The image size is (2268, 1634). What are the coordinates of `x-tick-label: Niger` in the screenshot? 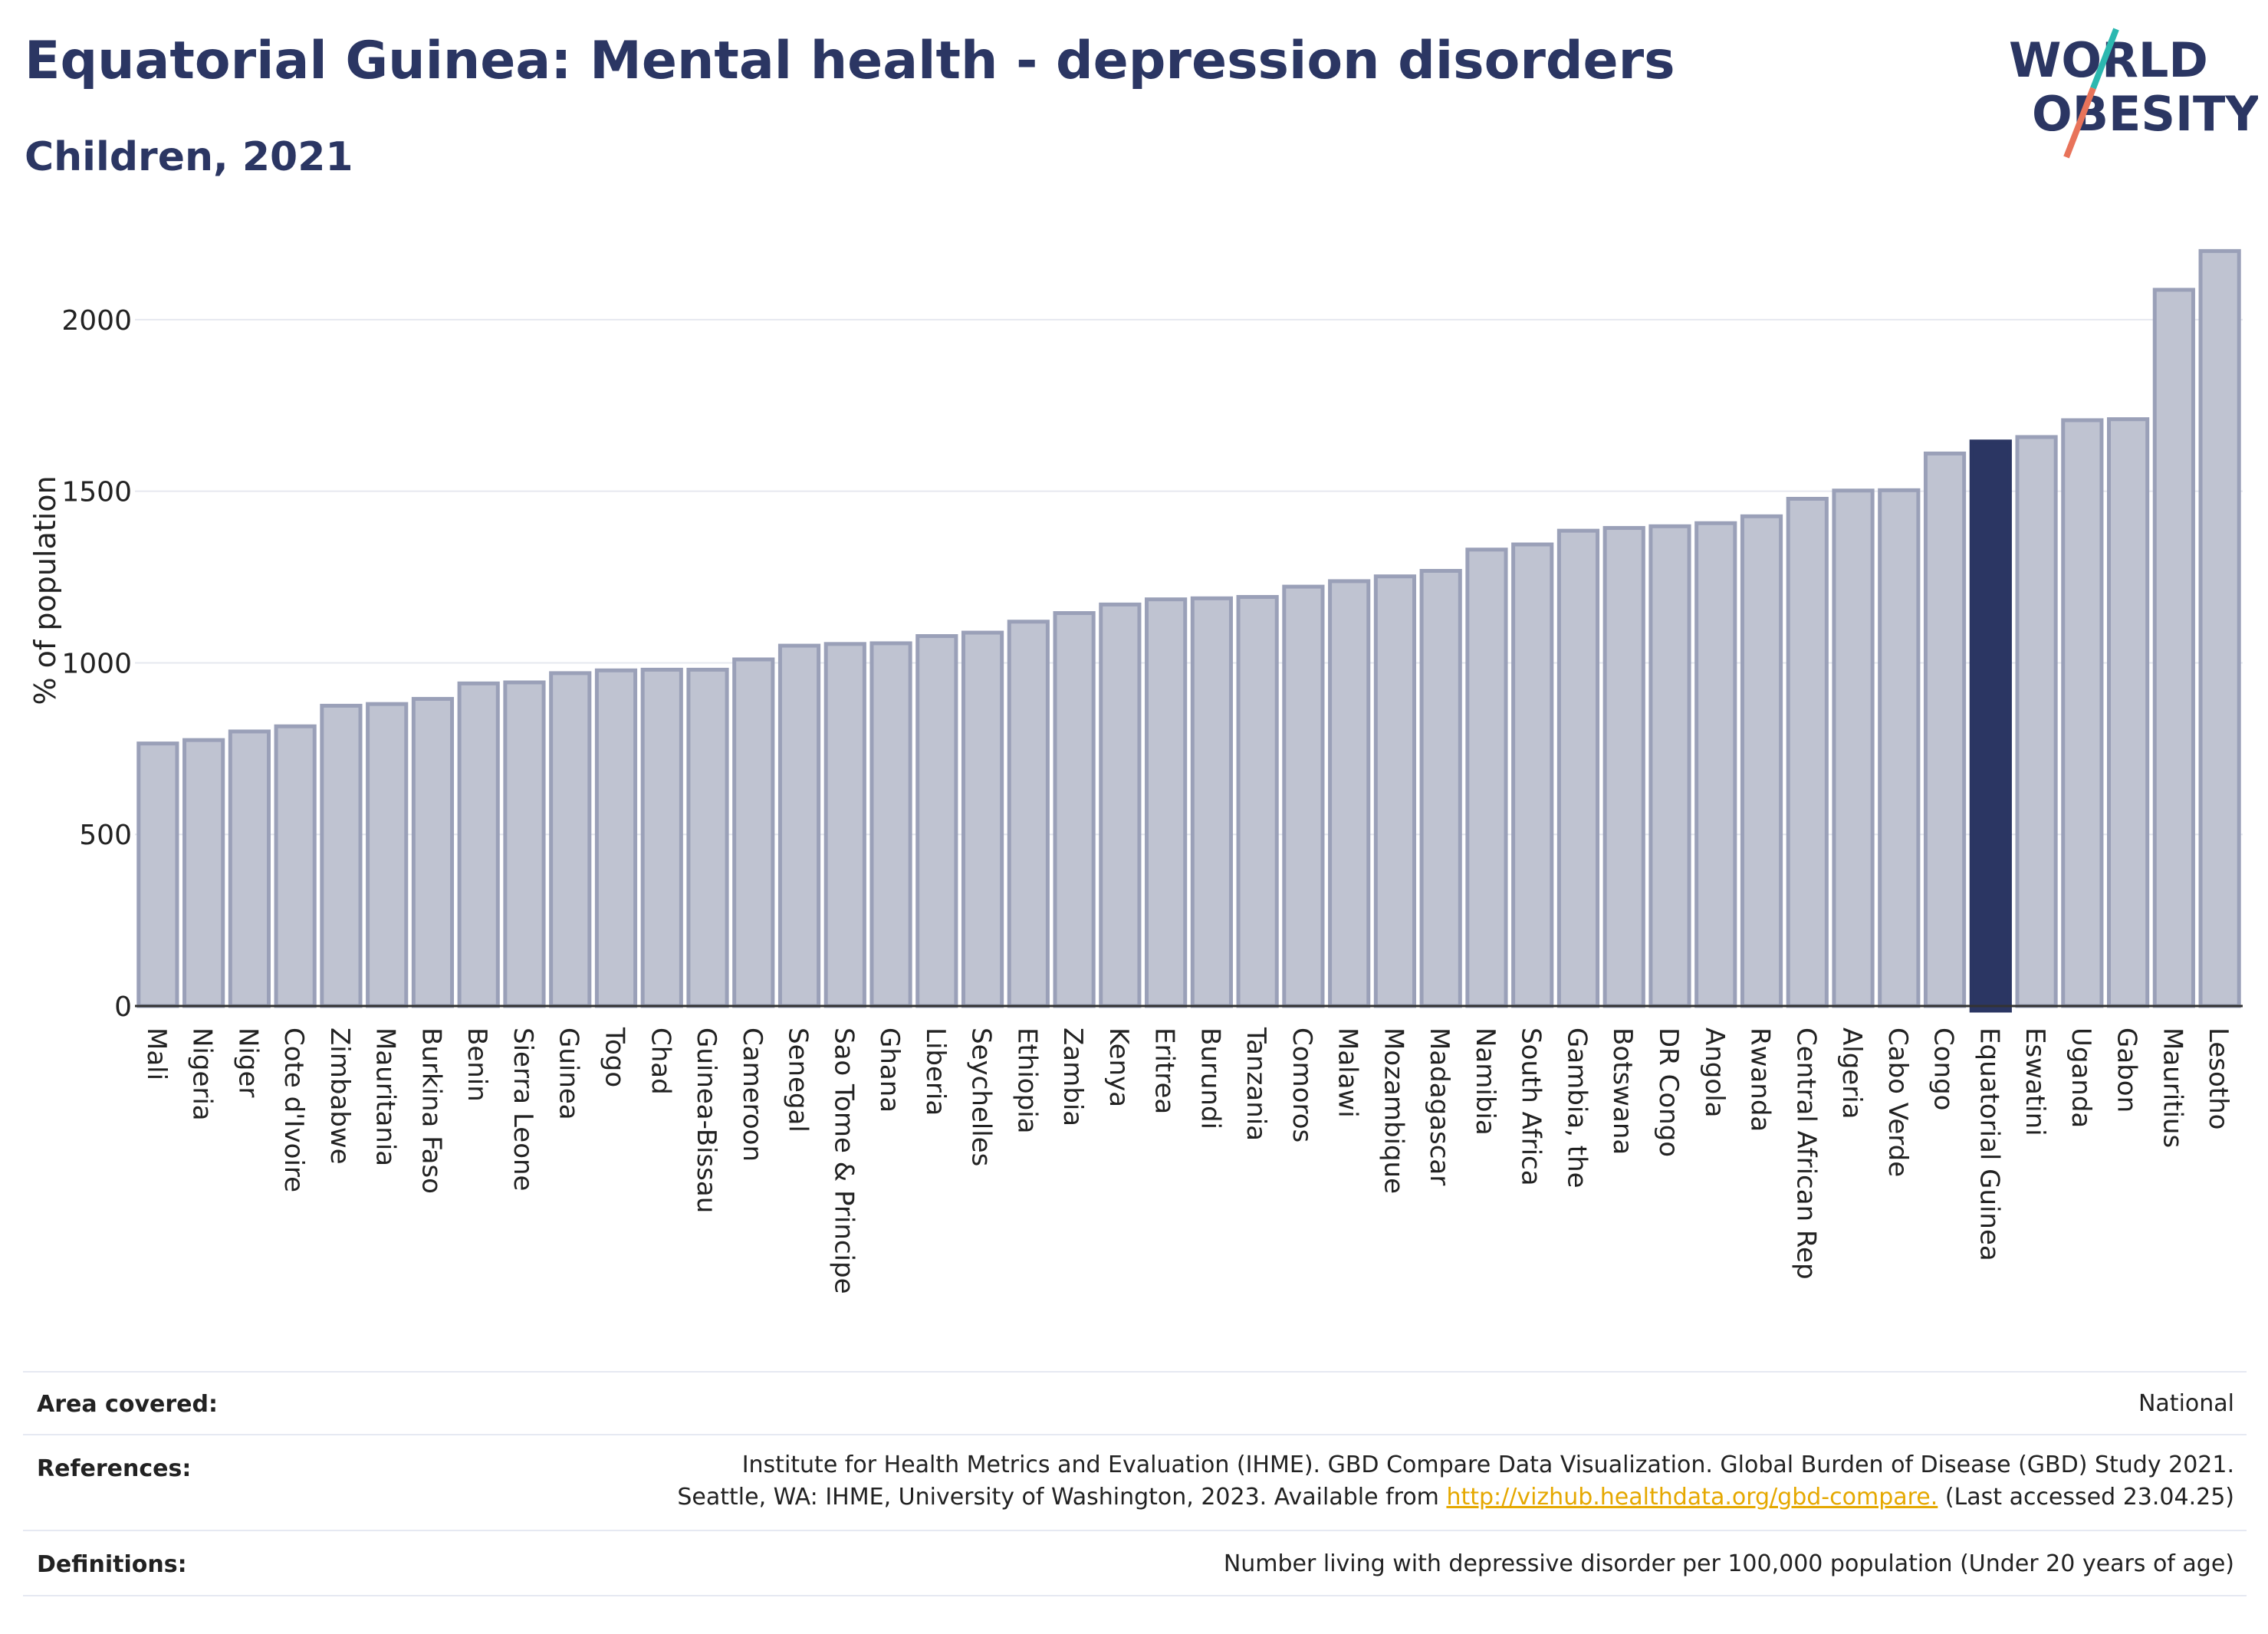 It's located at (247, 1062).